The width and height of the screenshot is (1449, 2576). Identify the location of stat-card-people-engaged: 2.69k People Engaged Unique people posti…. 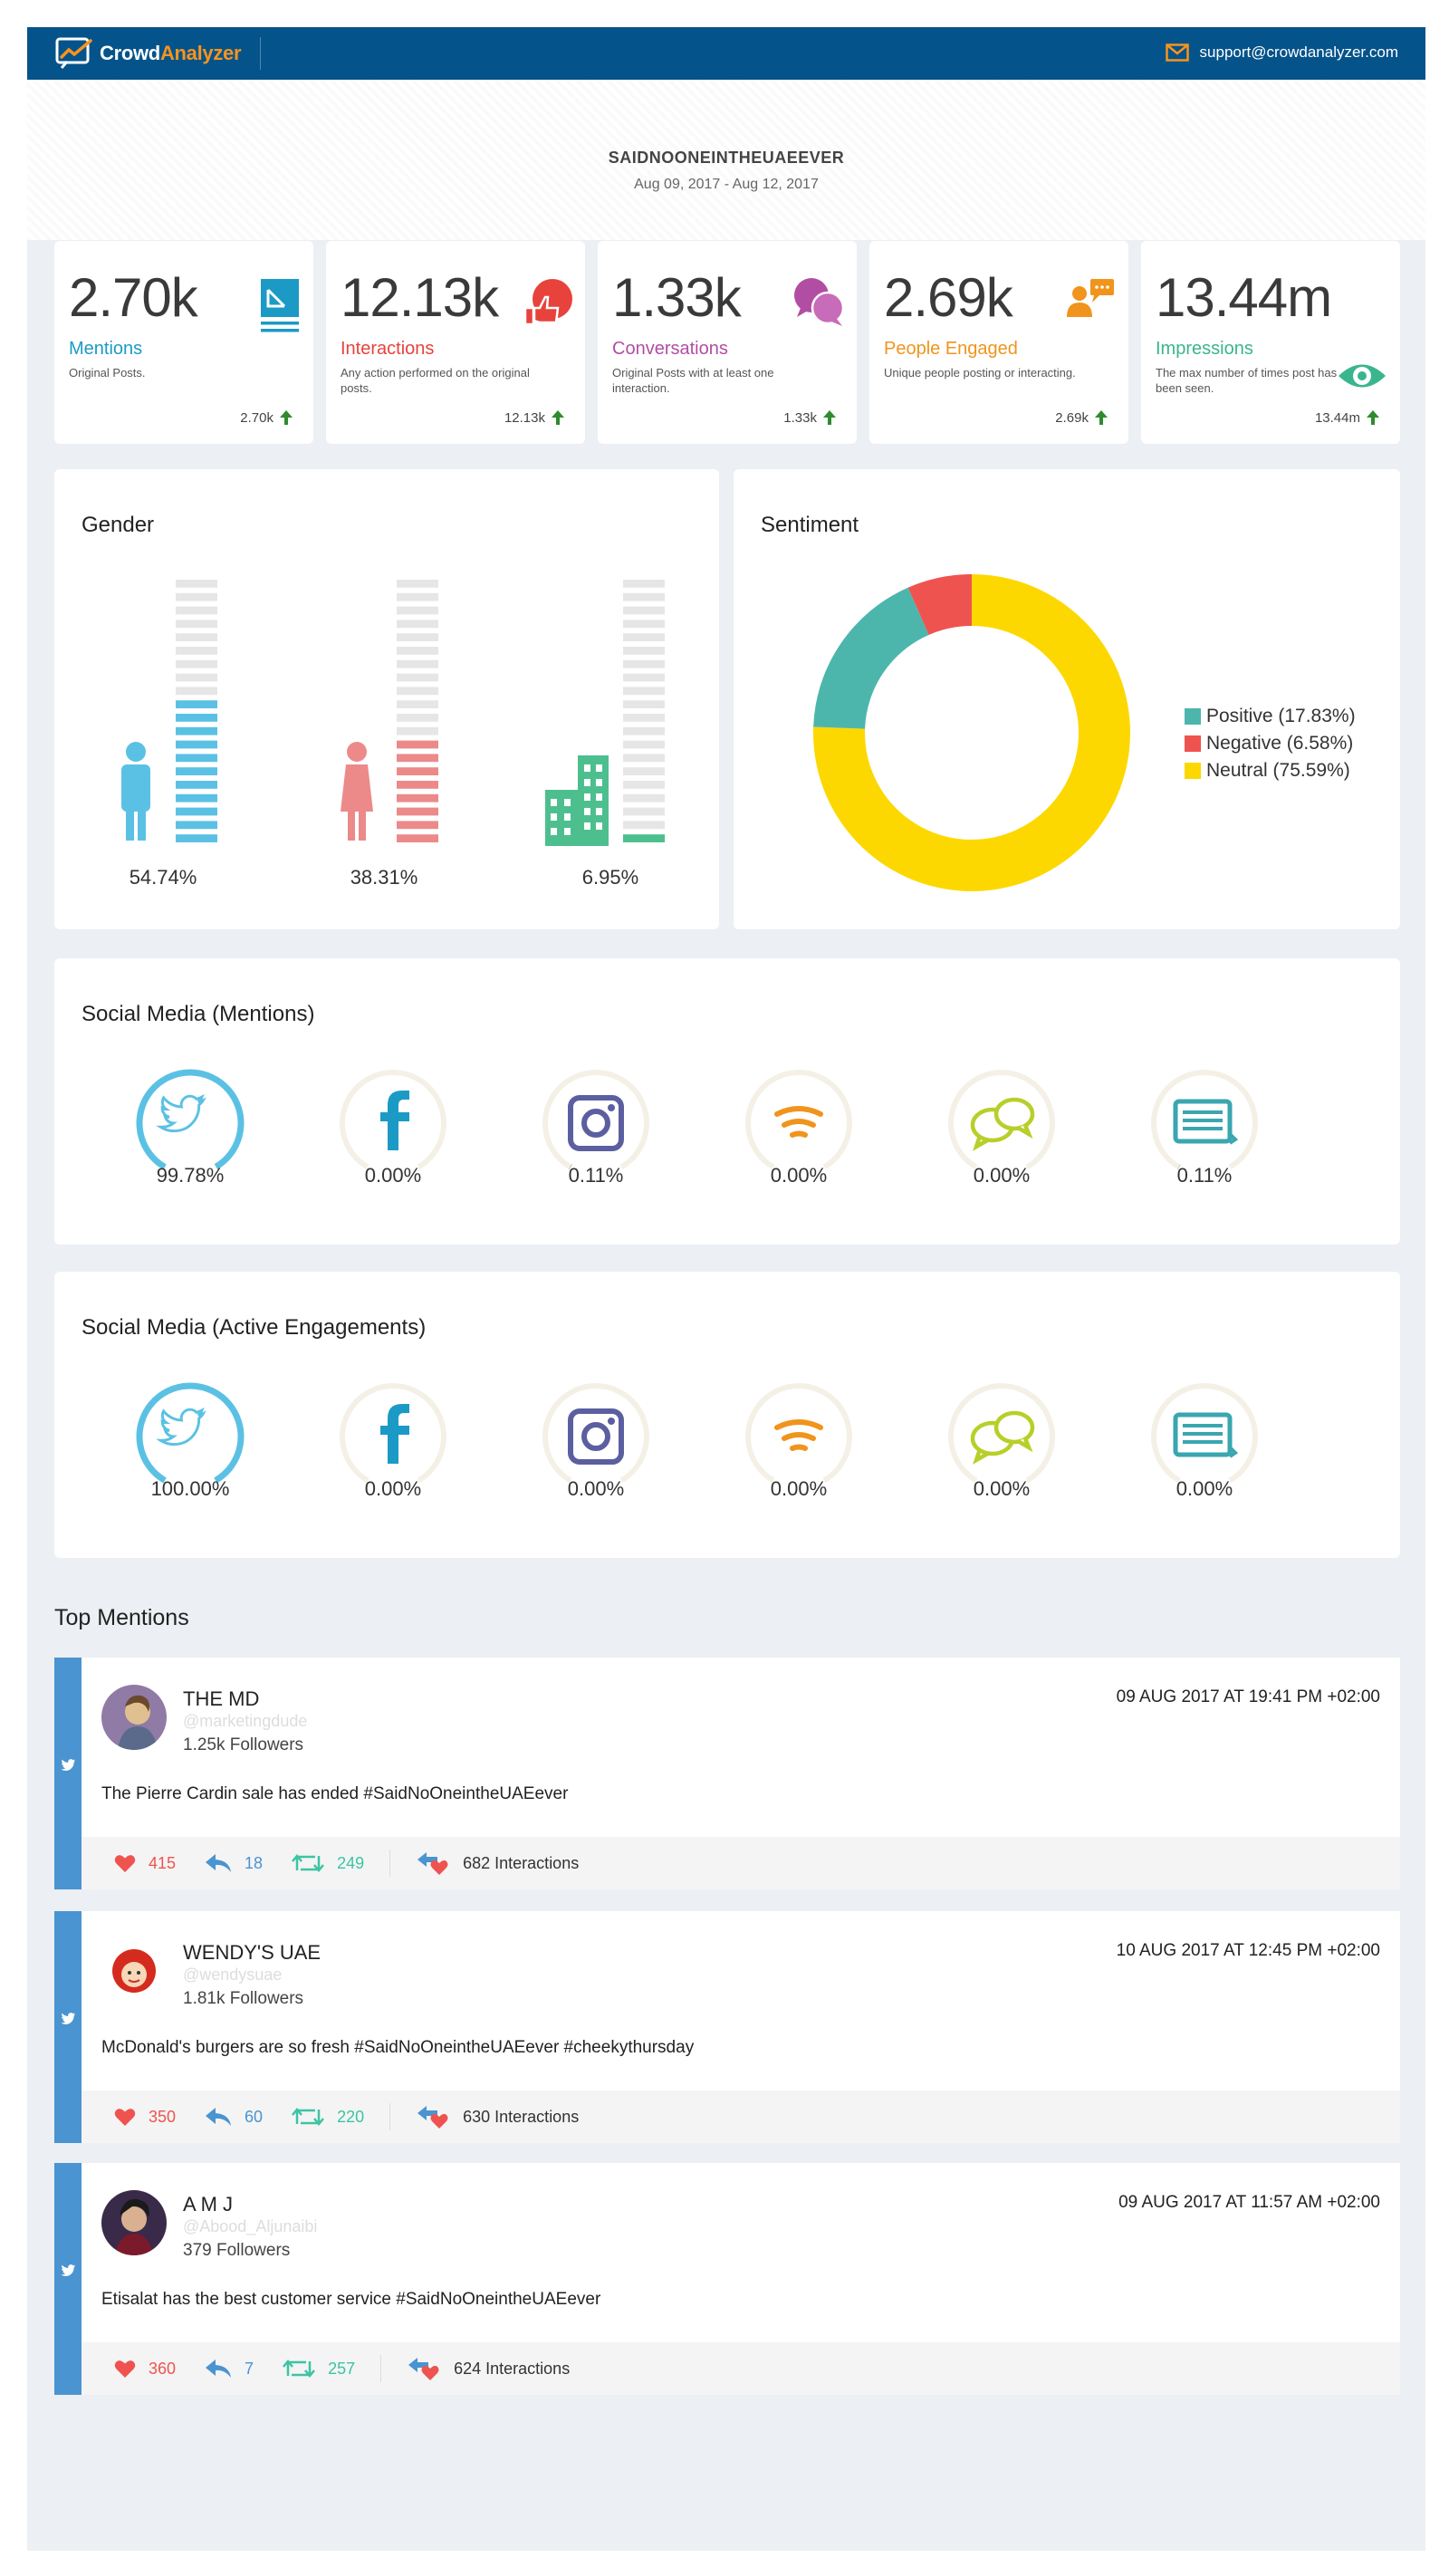
(998, 342).